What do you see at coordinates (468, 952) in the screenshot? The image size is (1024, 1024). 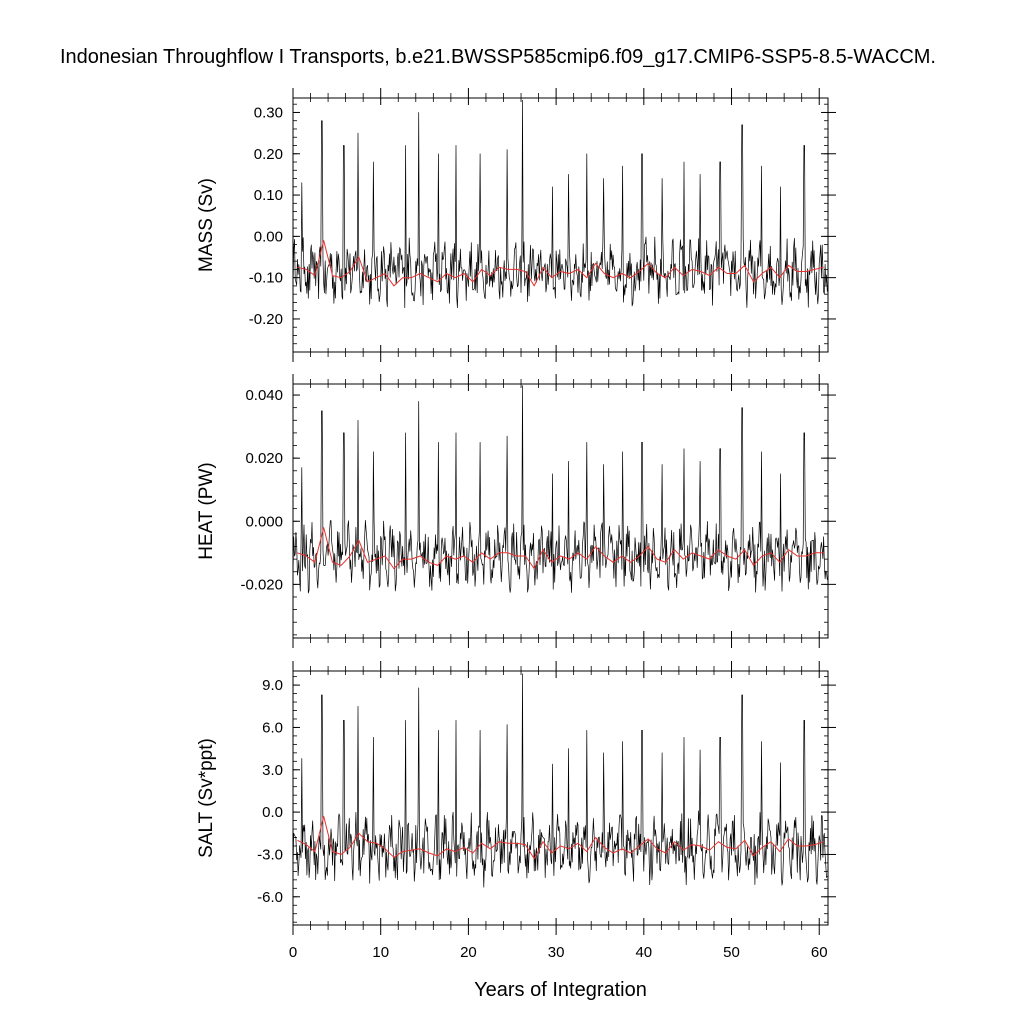 I see `x-tick-label: 20` at bounding box center [468, 952].